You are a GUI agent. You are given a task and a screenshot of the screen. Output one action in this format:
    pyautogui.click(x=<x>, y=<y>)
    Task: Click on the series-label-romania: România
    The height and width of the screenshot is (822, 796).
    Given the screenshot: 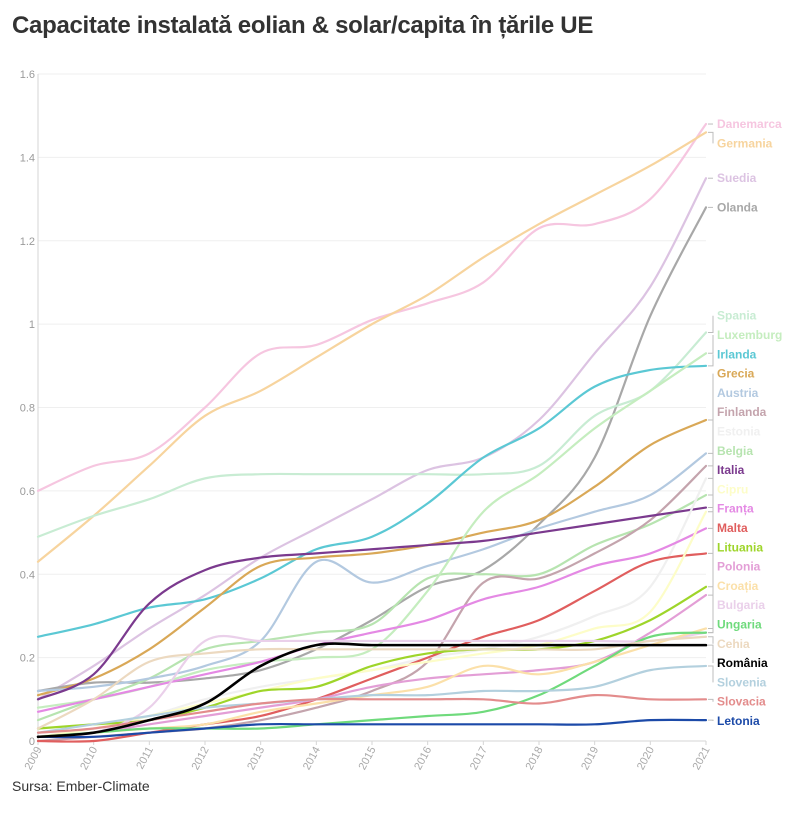 What is the action you would take?
    pyautogui.click(x=742, y=663)
    